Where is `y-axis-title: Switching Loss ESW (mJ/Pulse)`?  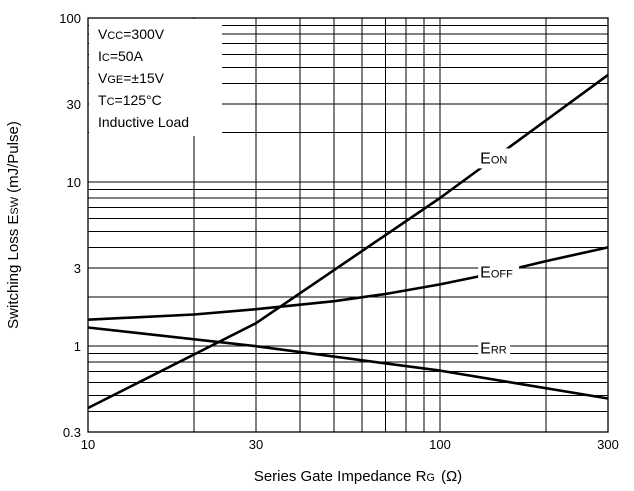
y-axis-title: Switching Loss ESW (mJ/Pulse) is located at coordinates (13, 225).